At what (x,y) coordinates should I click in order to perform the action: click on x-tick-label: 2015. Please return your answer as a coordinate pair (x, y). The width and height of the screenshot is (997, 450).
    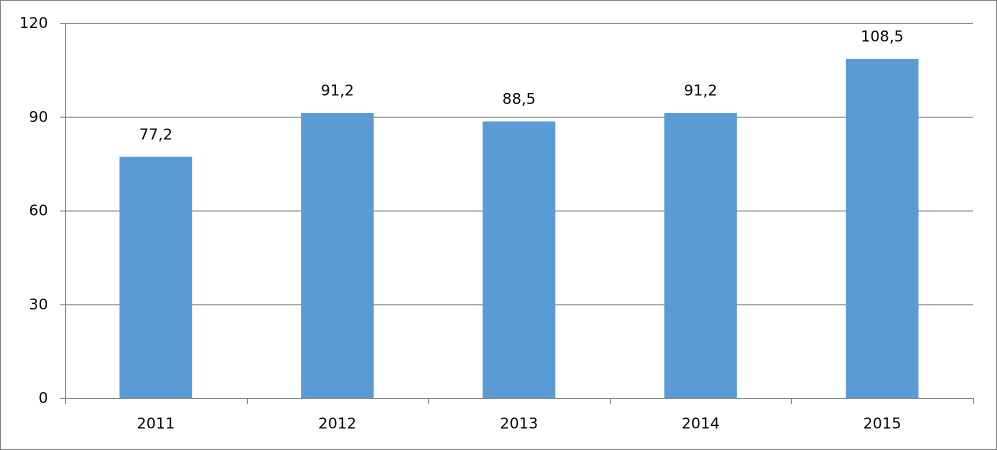
    Looking at the image, I should click on (882, 424).